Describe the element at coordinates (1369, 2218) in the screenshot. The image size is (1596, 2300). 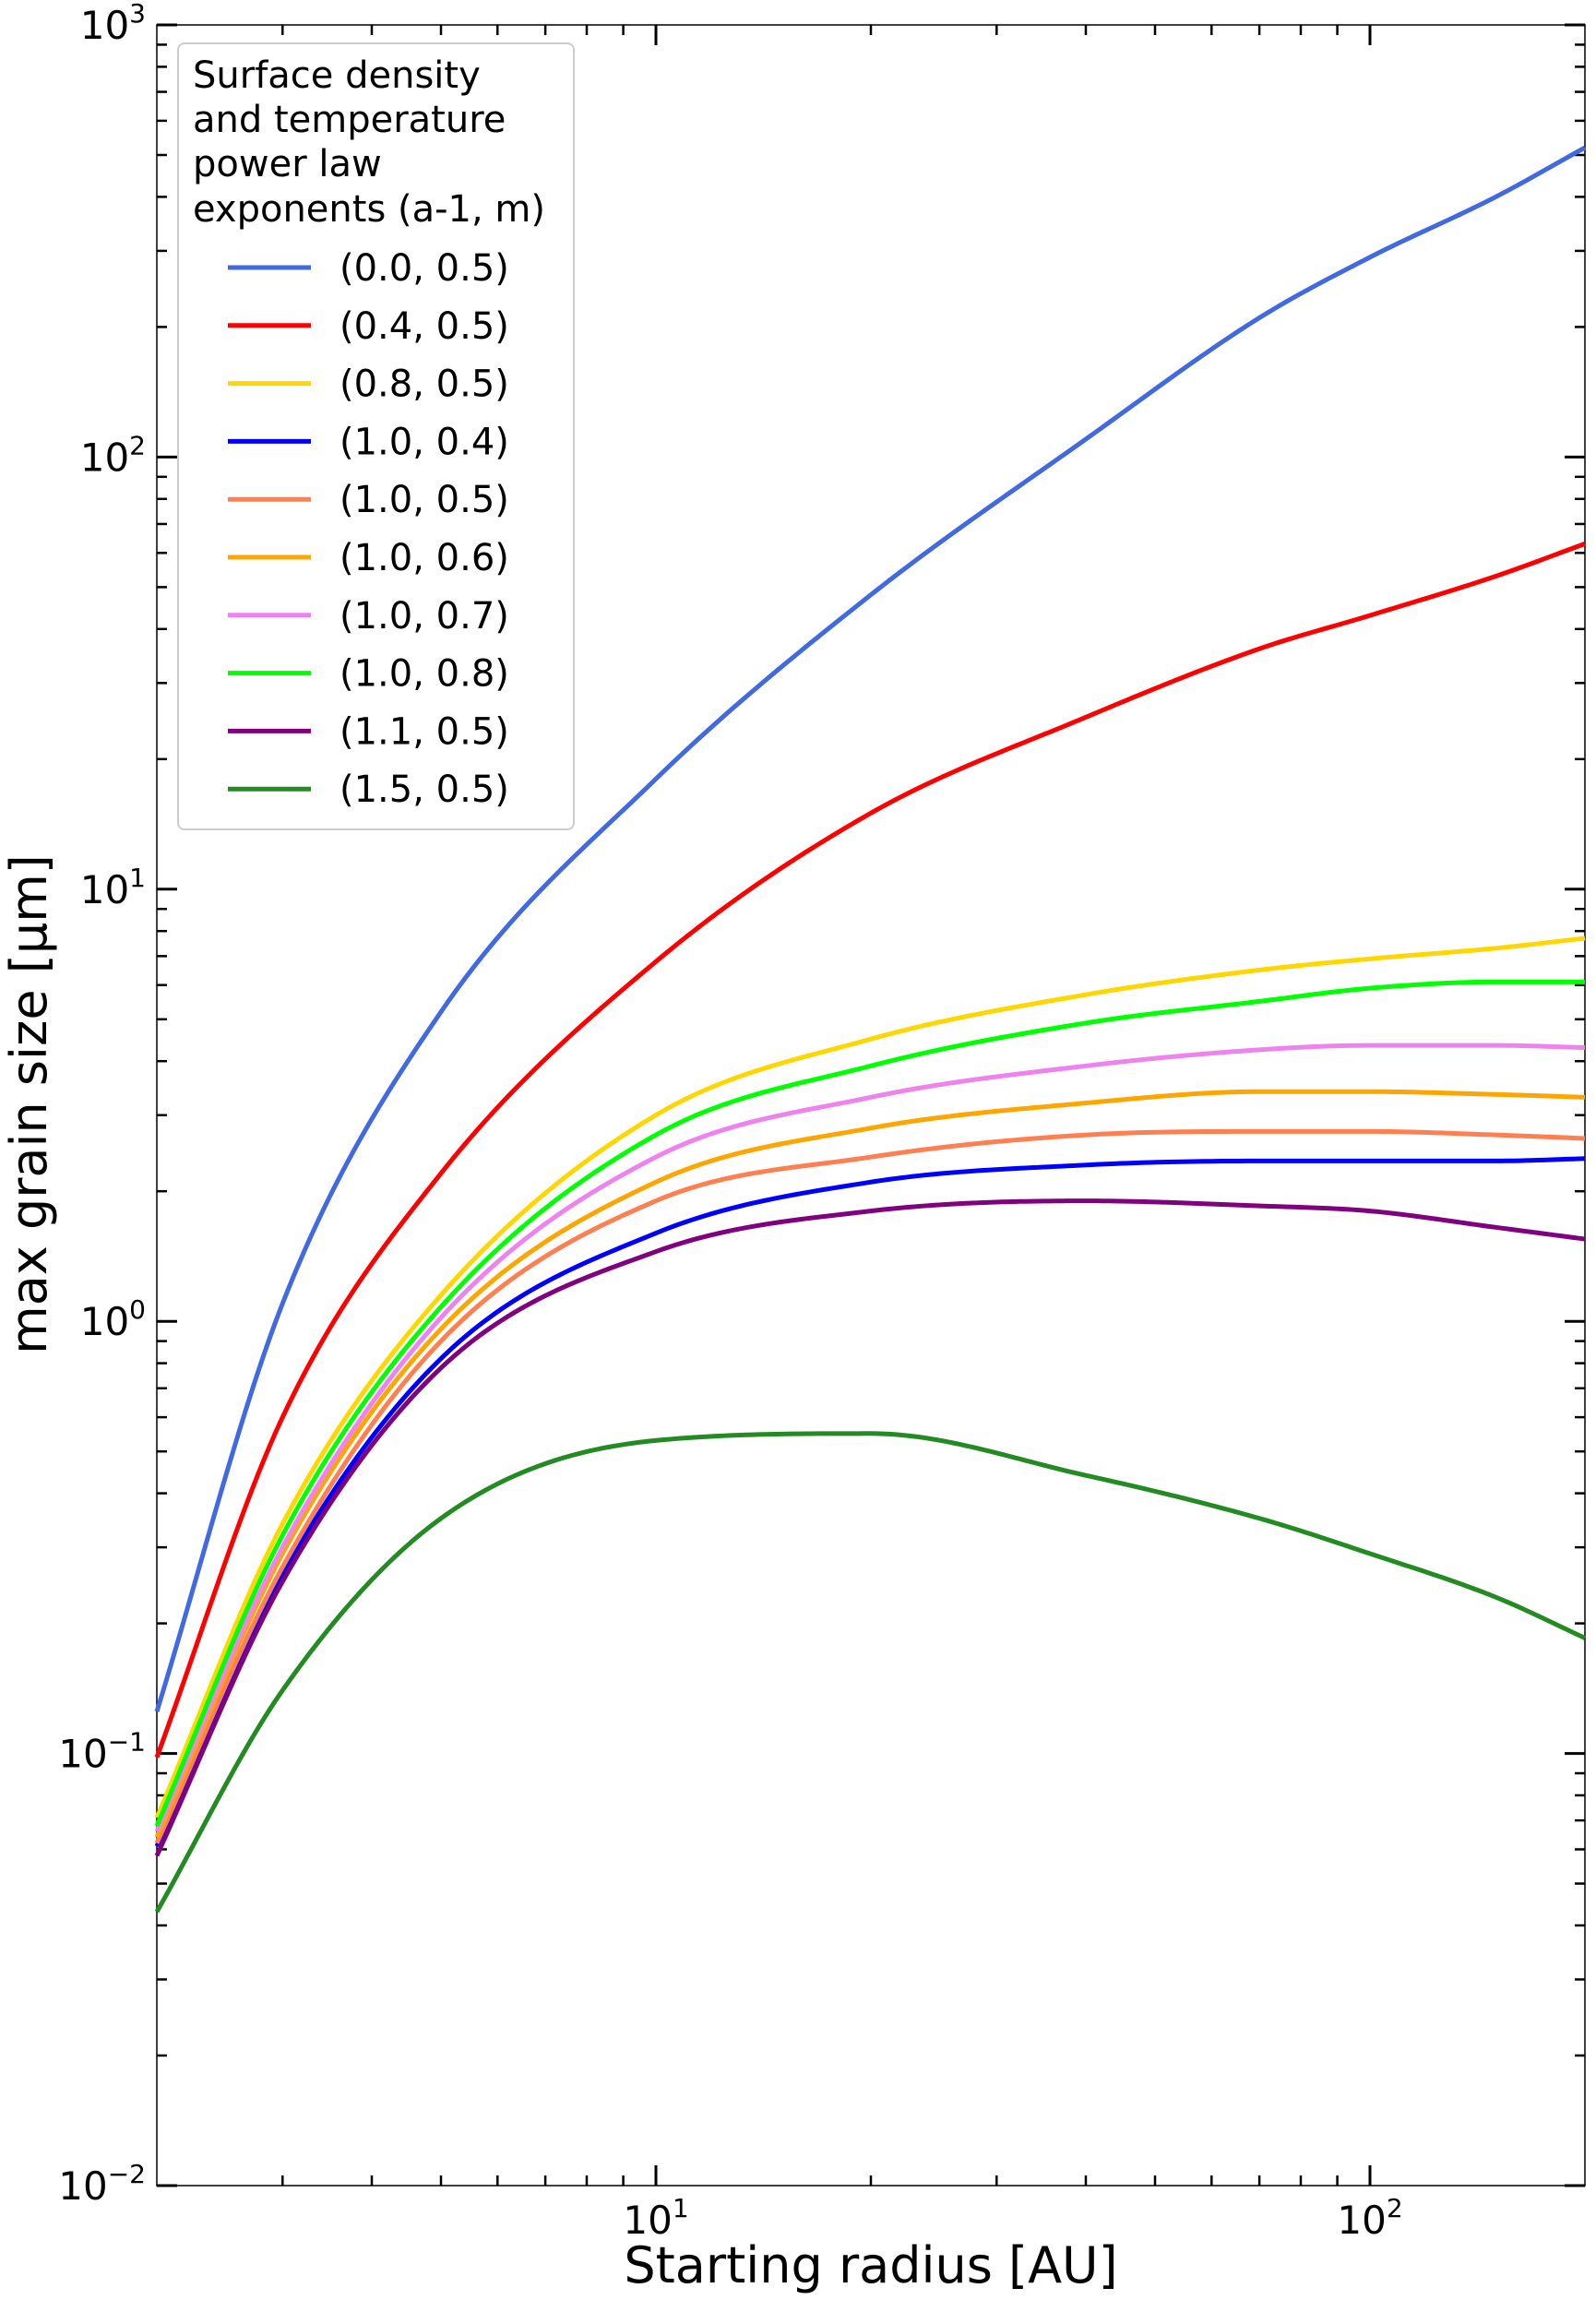
I see `x-tick-label: 10²` at that location.